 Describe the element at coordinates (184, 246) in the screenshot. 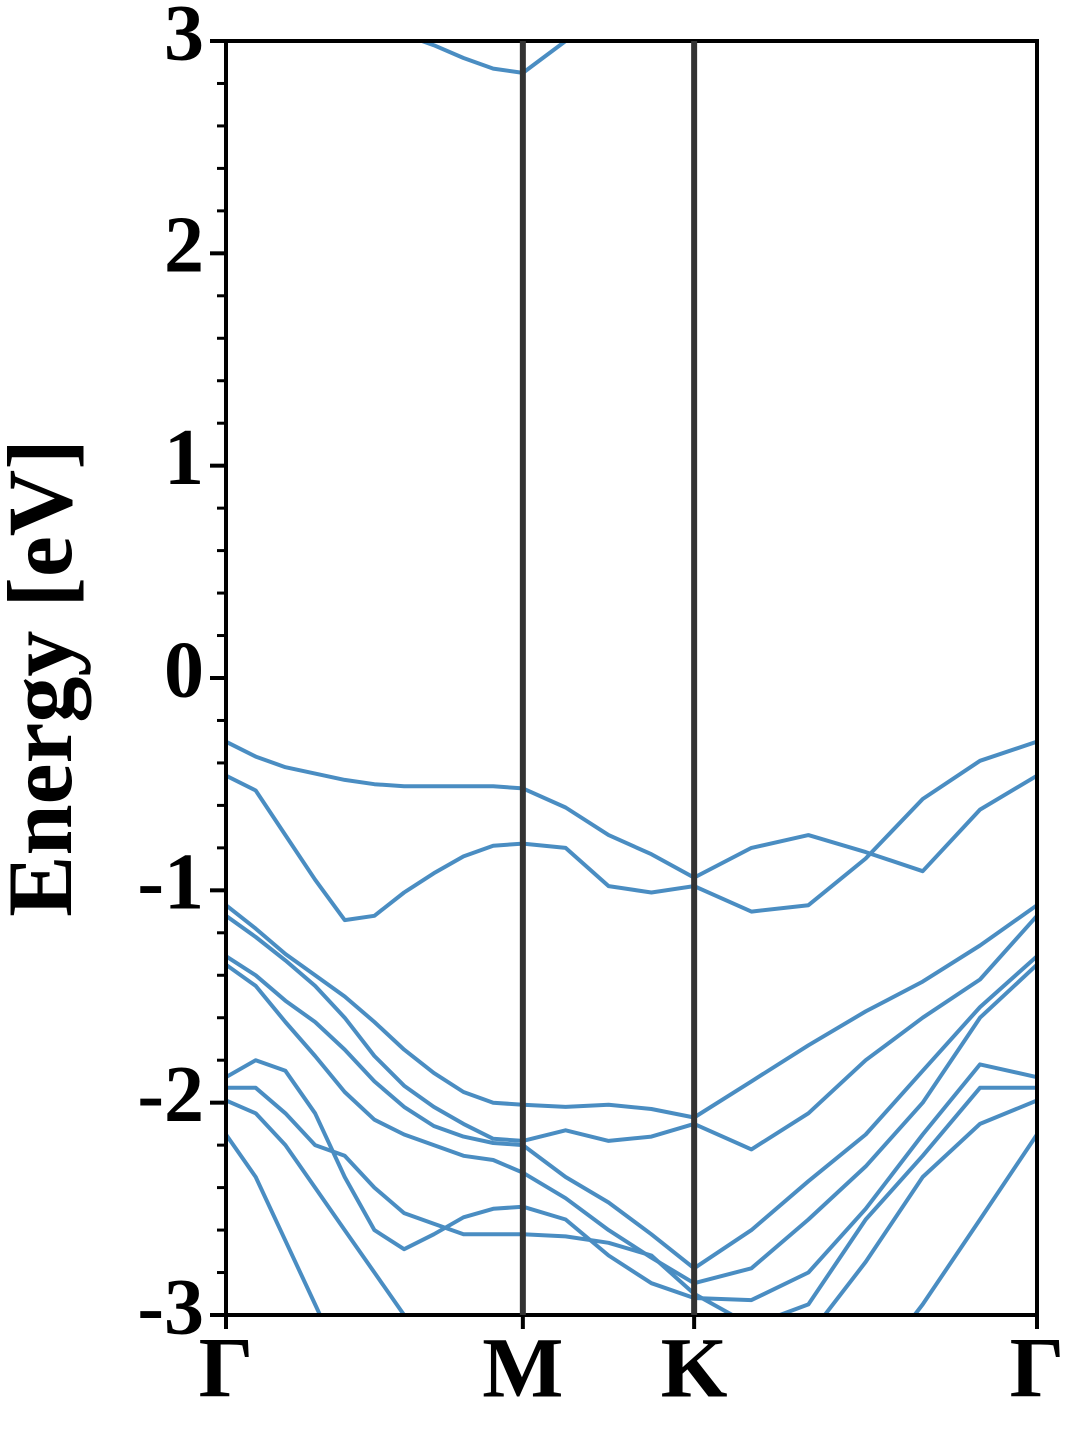

I see `y-tick-label: 2` at that location.